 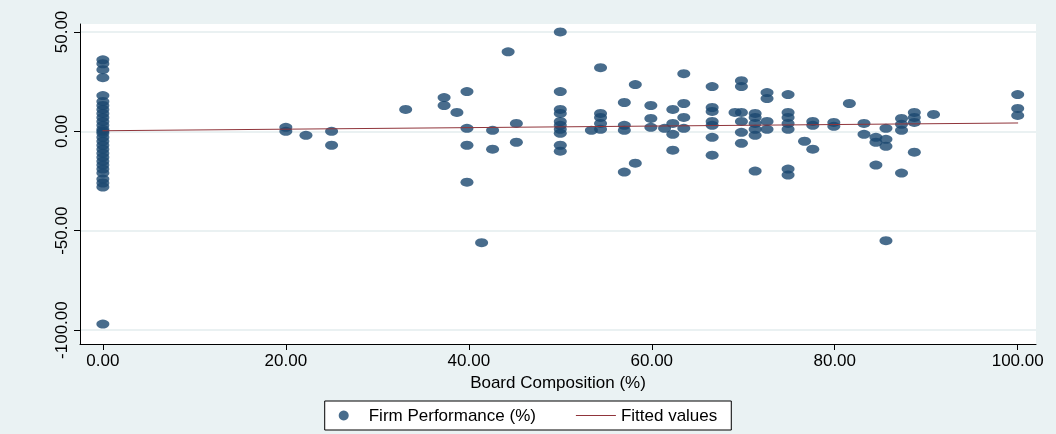 I want to click on x-tick-label: 0.00, so click(x=103, y=360).